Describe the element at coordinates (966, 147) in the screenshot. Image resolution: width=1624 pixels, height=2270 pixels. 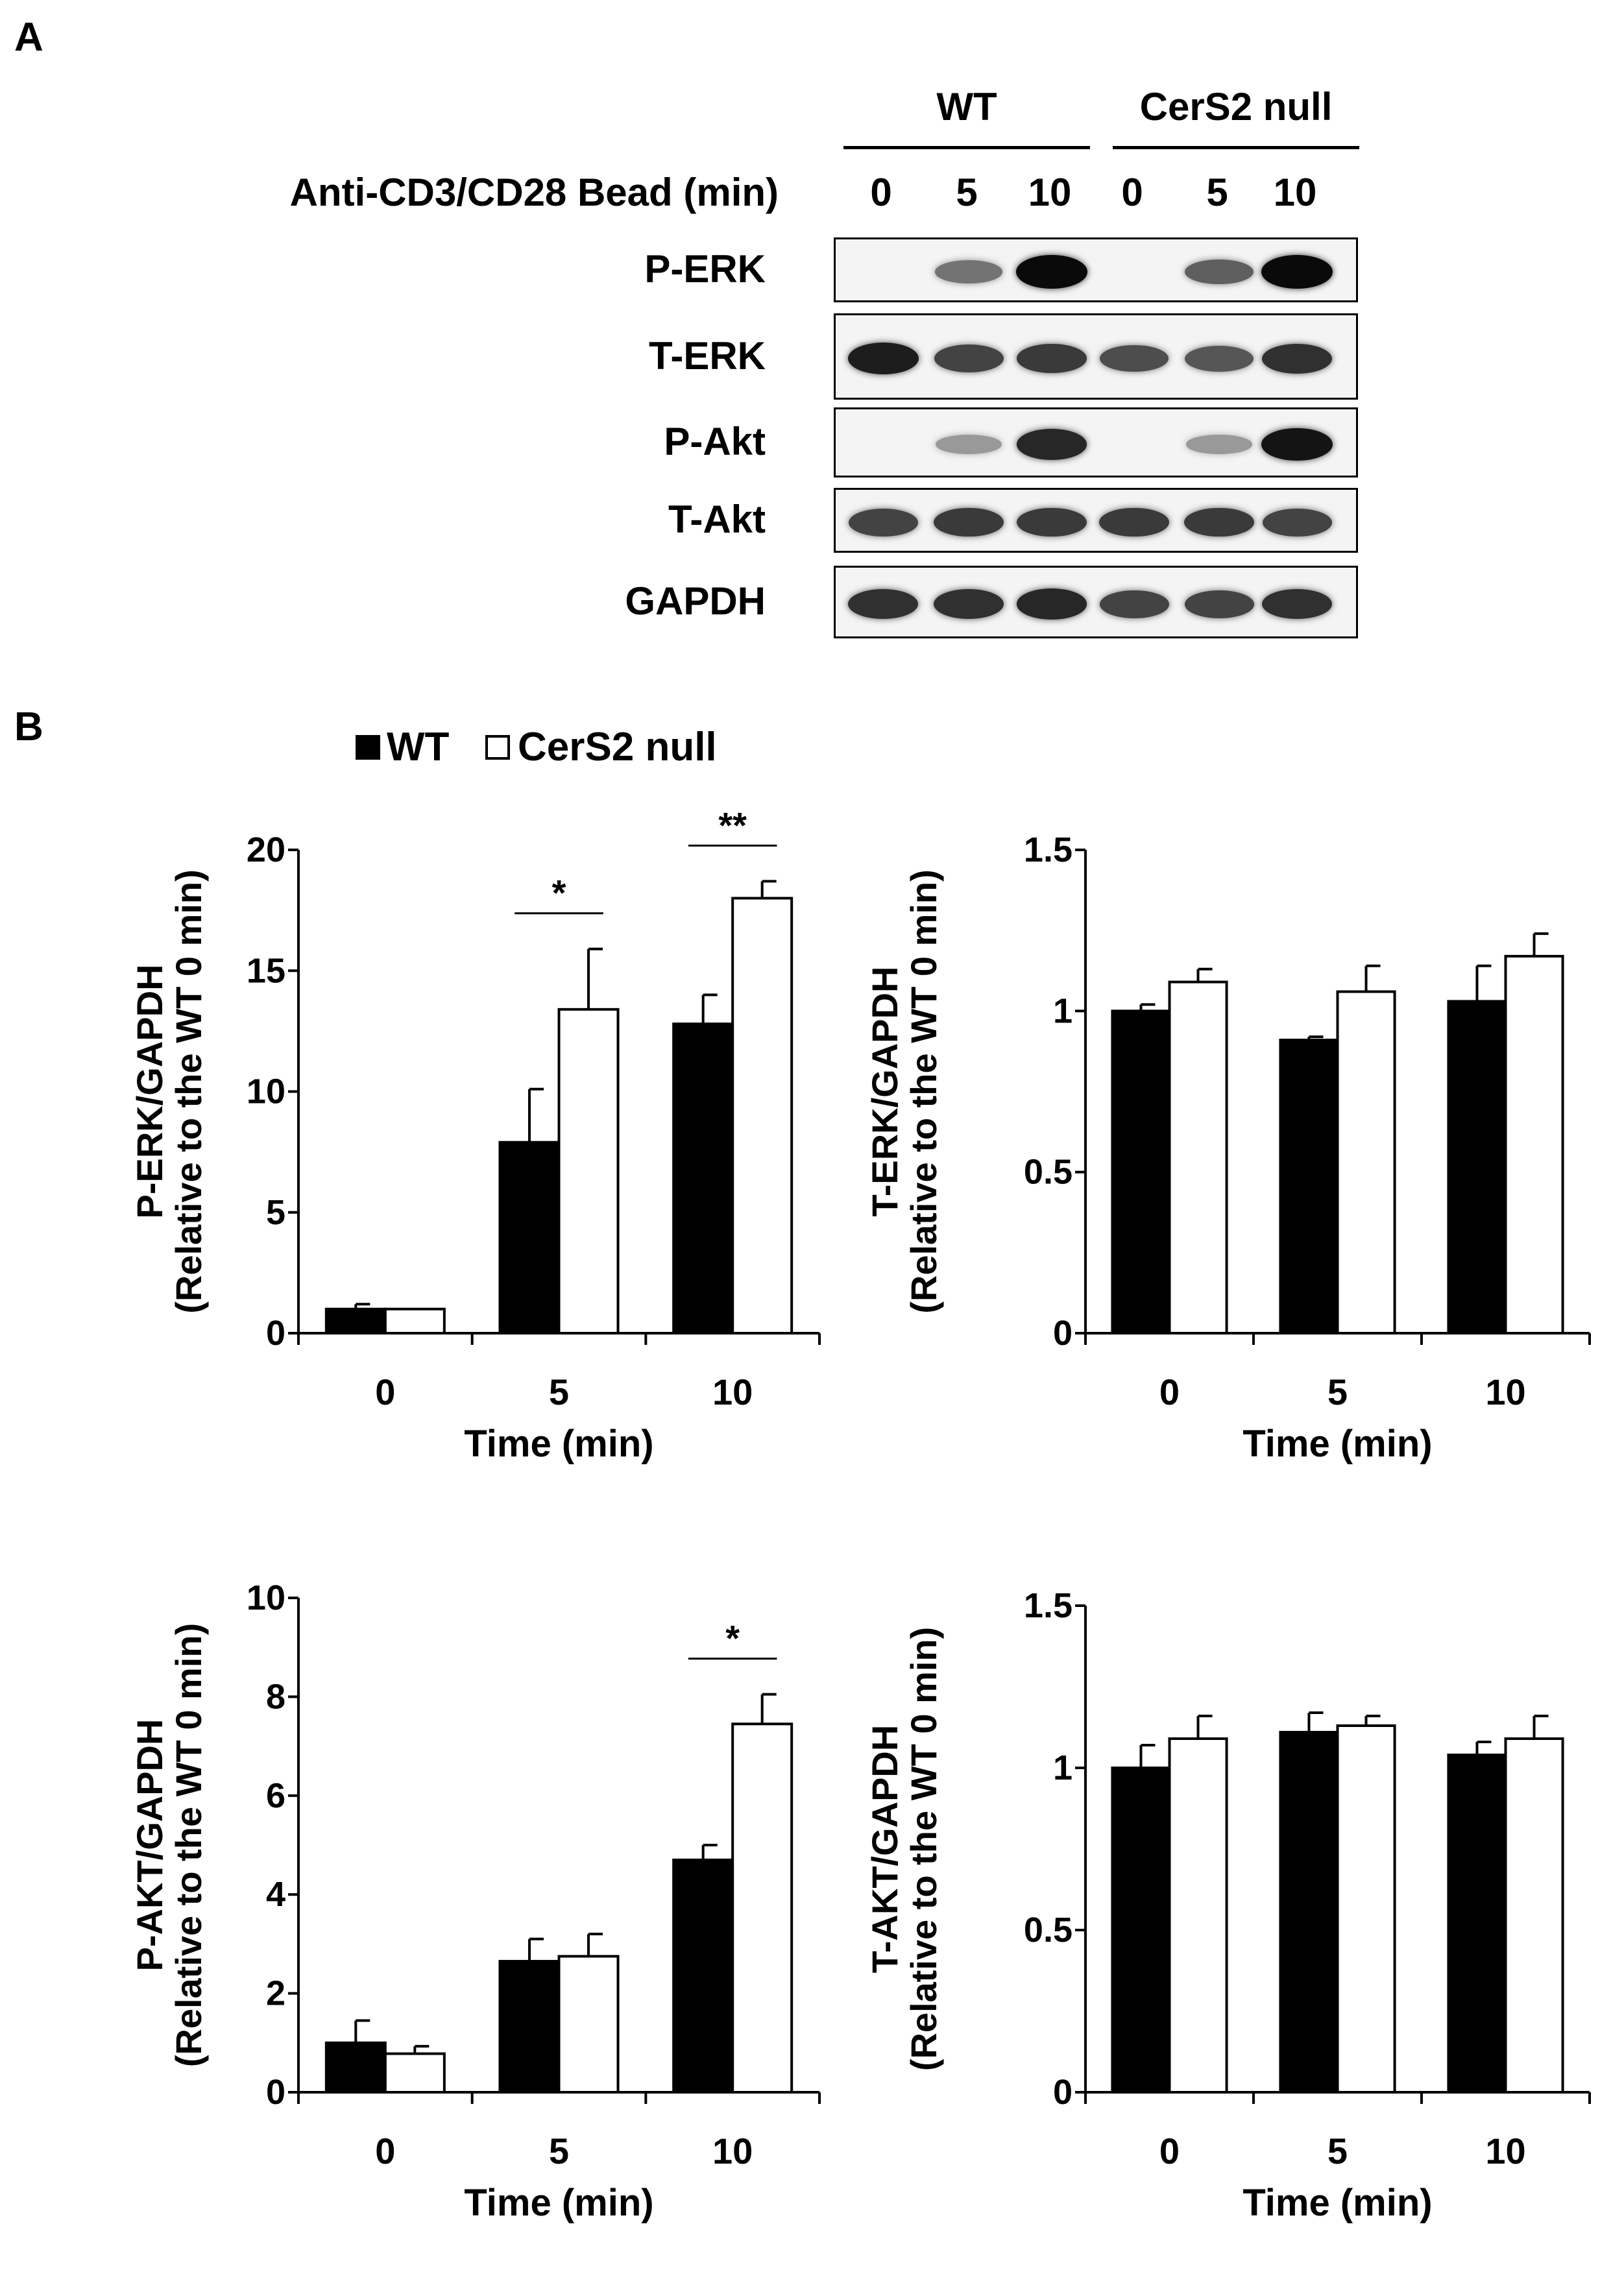
I see `group-bracket-wt` at that location.